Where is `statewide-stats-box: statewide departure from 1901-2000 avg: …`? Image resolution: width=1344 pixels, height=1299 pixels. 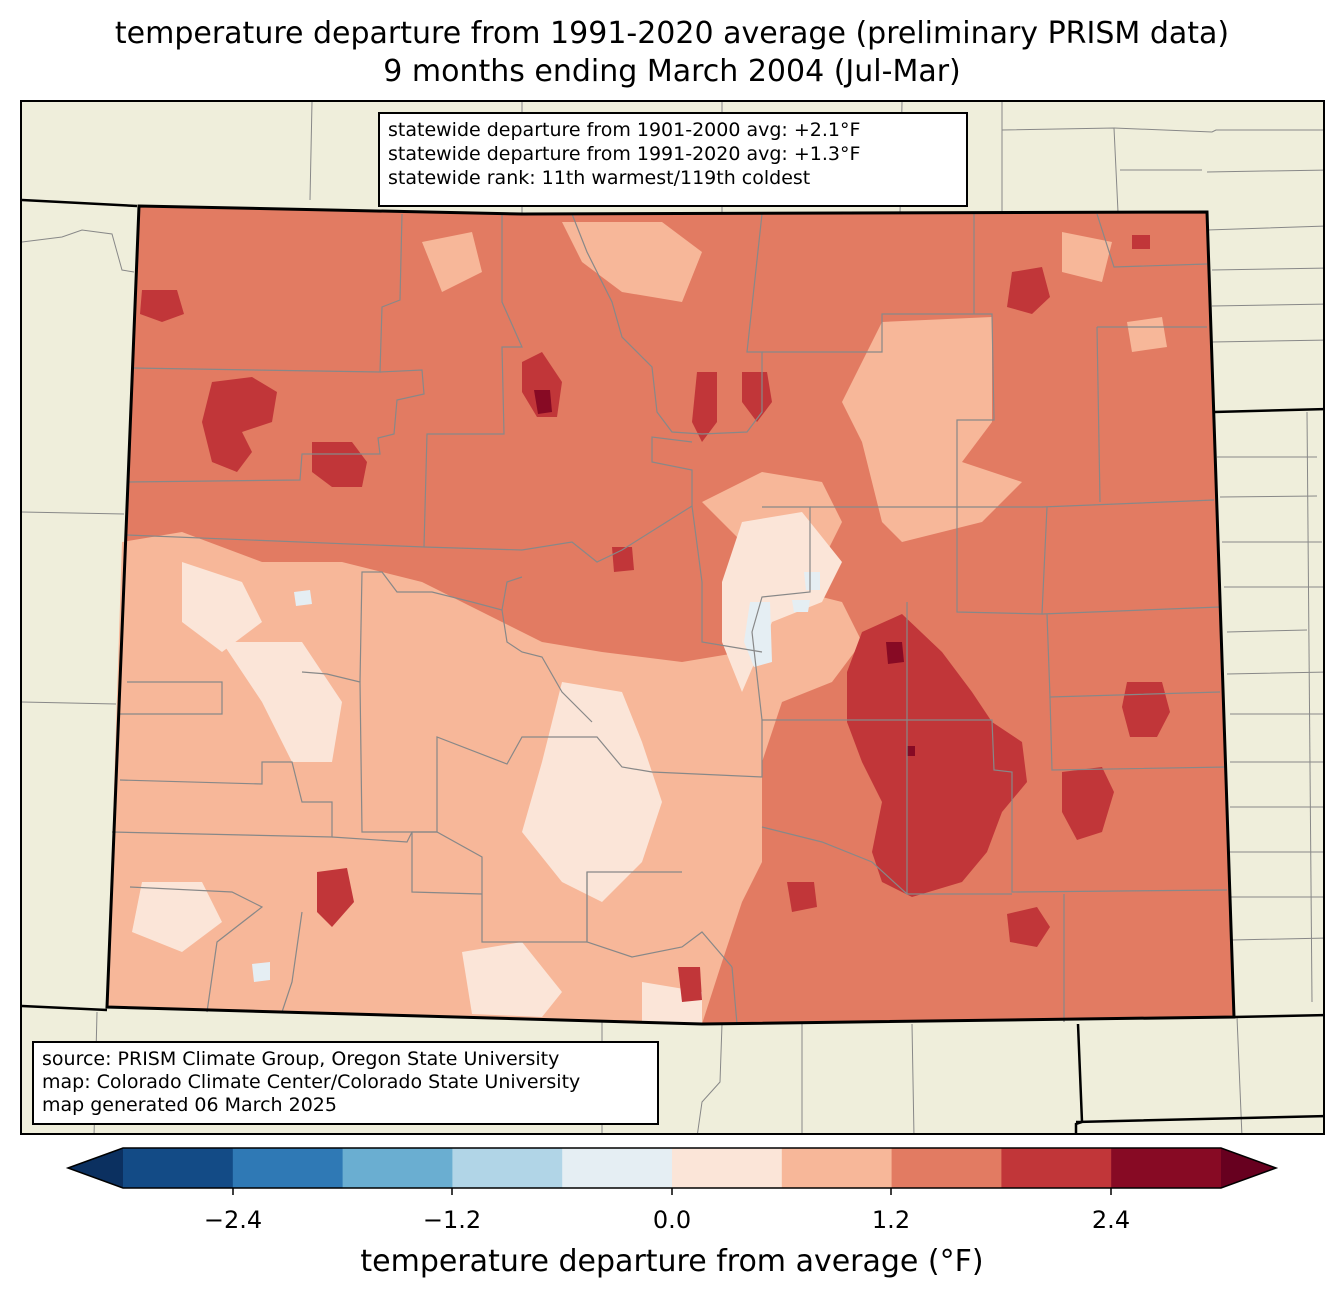
statewide-stats-box: statewide departure from 1901-2000 avg: … is located at coordinates (673, 159).